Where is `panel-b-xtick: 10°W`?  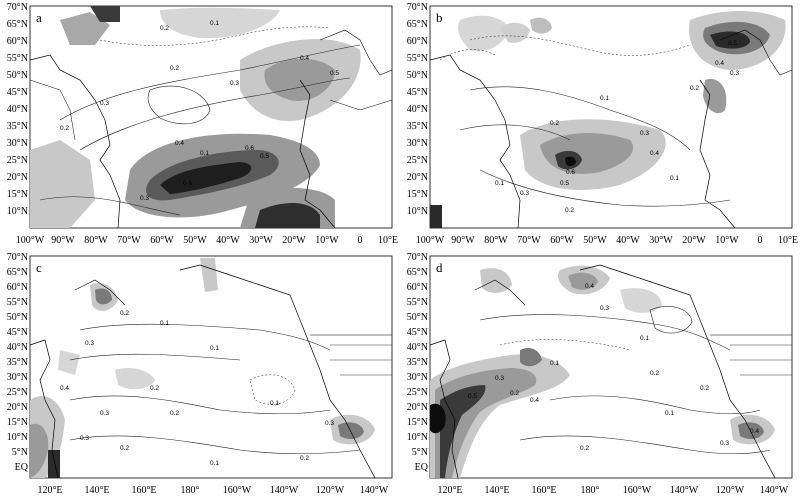
panel-b-xtick: 10°W is located at coordinates (727, 240).